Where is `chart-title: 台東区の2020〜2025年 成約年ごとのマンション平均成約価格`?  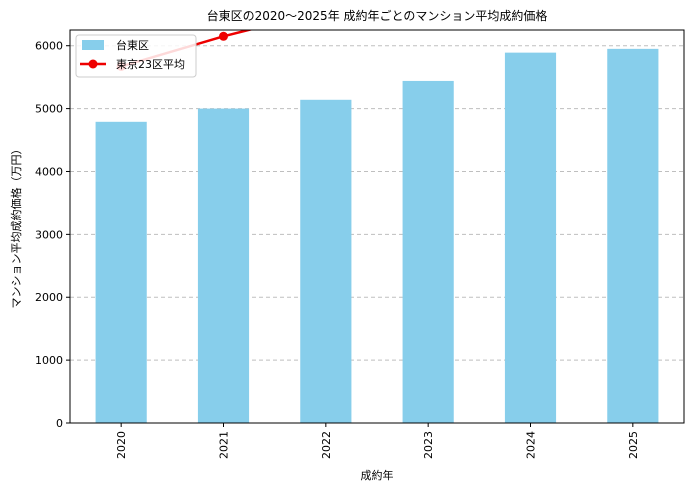
chart-title: 台東区の2020〜2025年 成約年ごとのマンション平均成約価格 is located at coordinates (377, 15).